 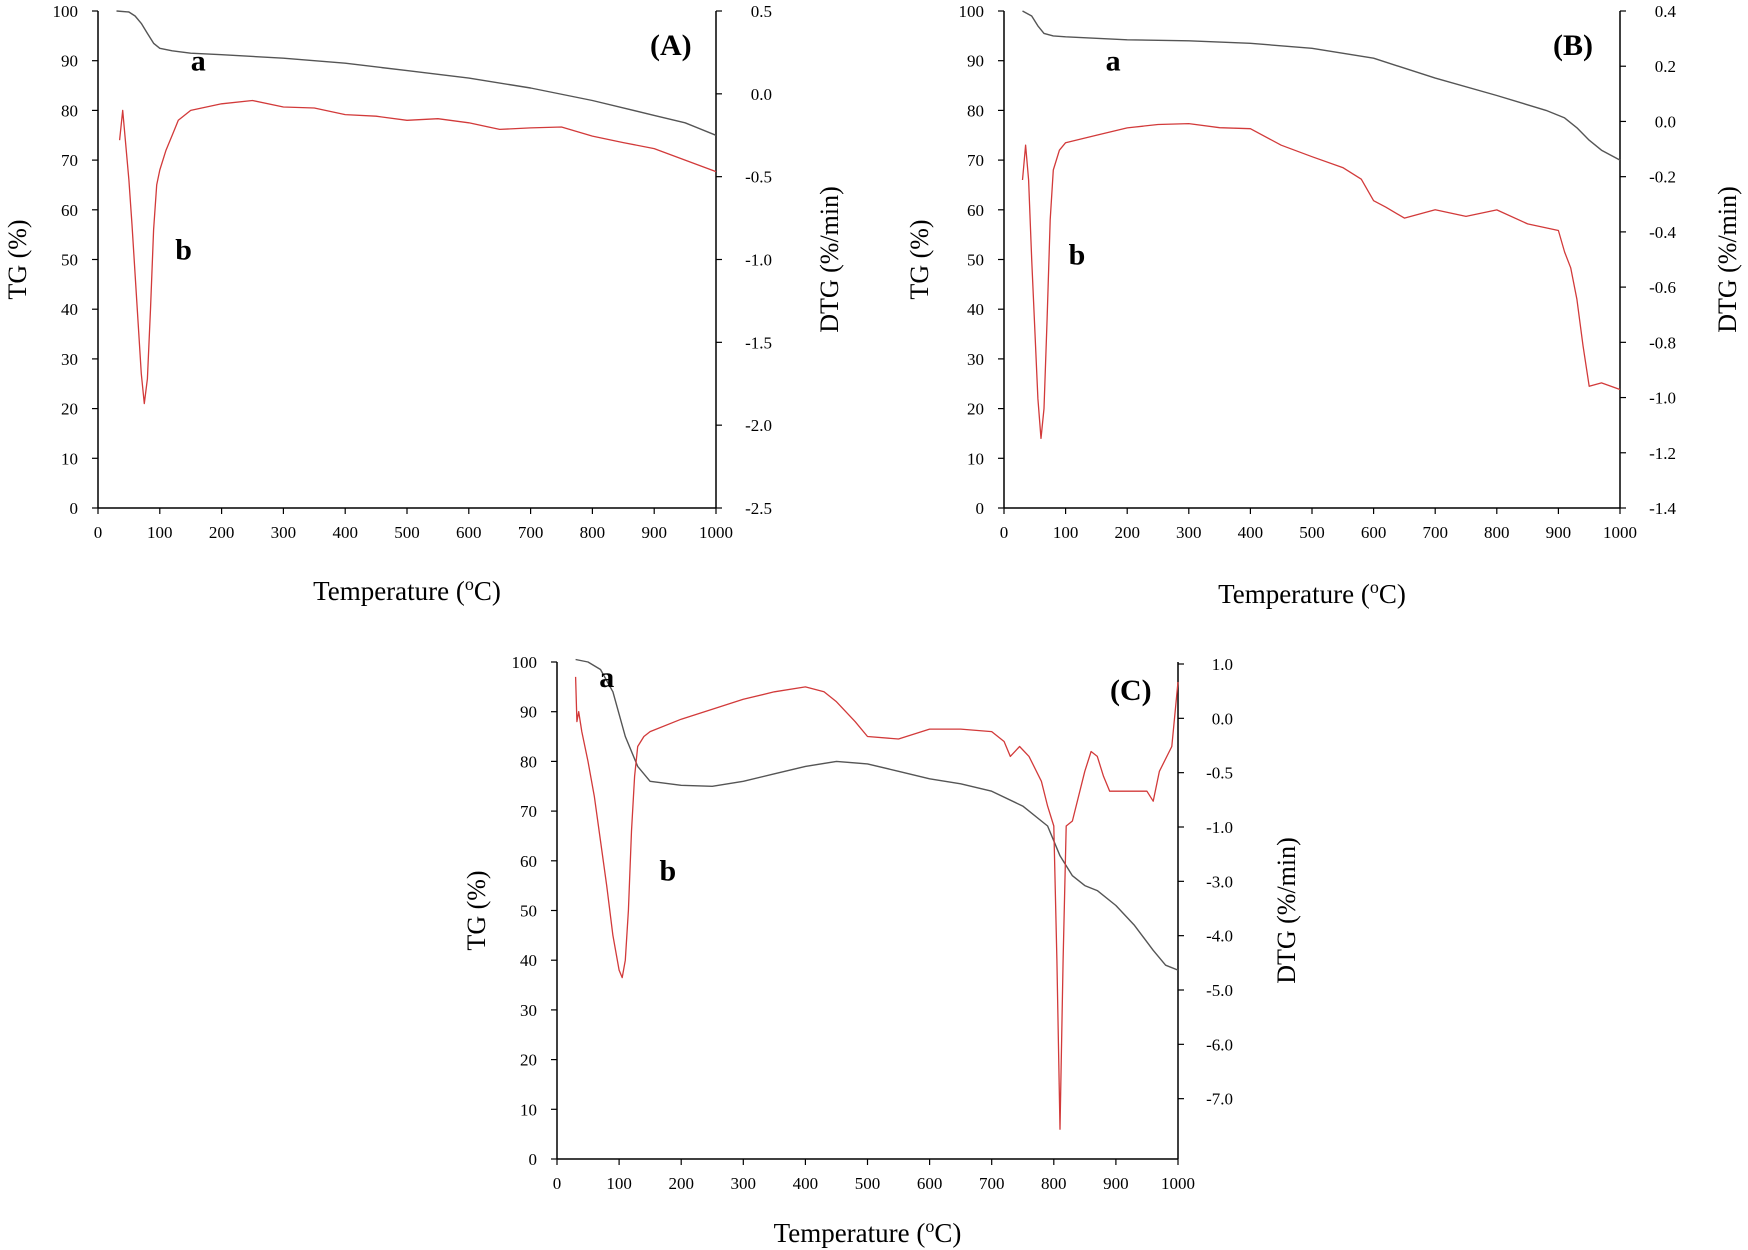 What do you see at coordinates (1662, 453) in the screenshot?
I see `y-right-tick-label: -1.2` at bounding box center [1662, 453].